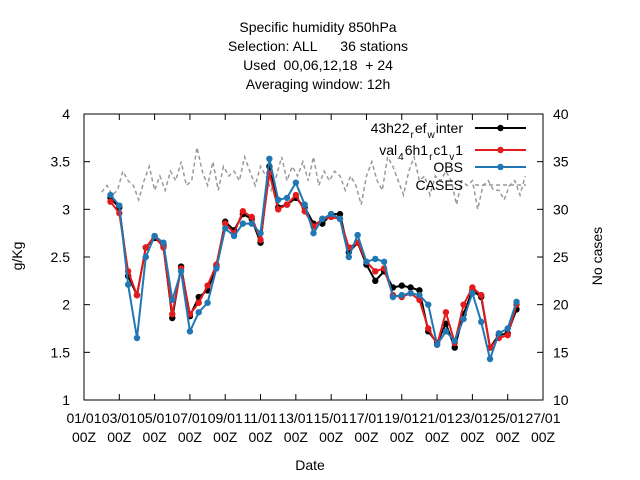 The height and width of the screenshot is (480, 640). What do you see at coordinates (561, 257) in the screenshot?
I see `y2-tick-label: 25` at bounding box center [561, 257].